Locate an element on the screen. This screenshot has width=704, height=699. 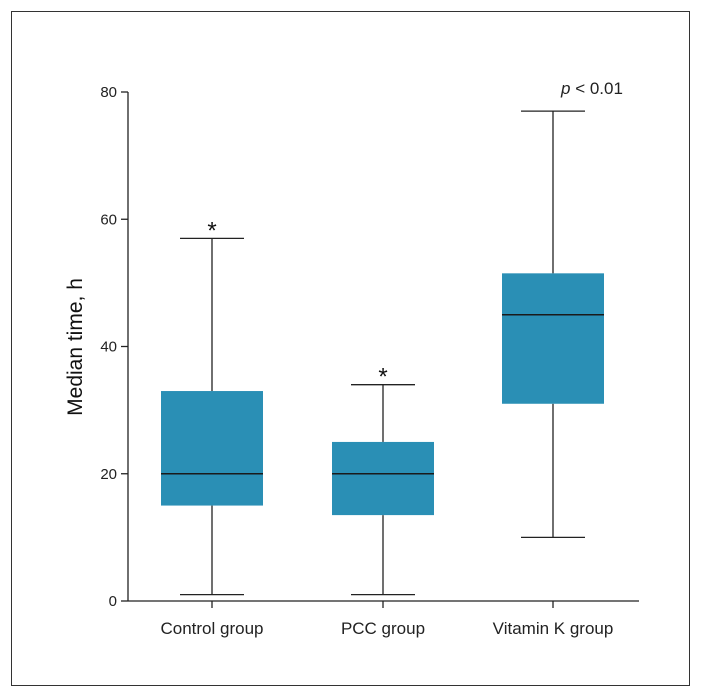
p-value-rest: < 0.01 is located at coordinates (596, 88).